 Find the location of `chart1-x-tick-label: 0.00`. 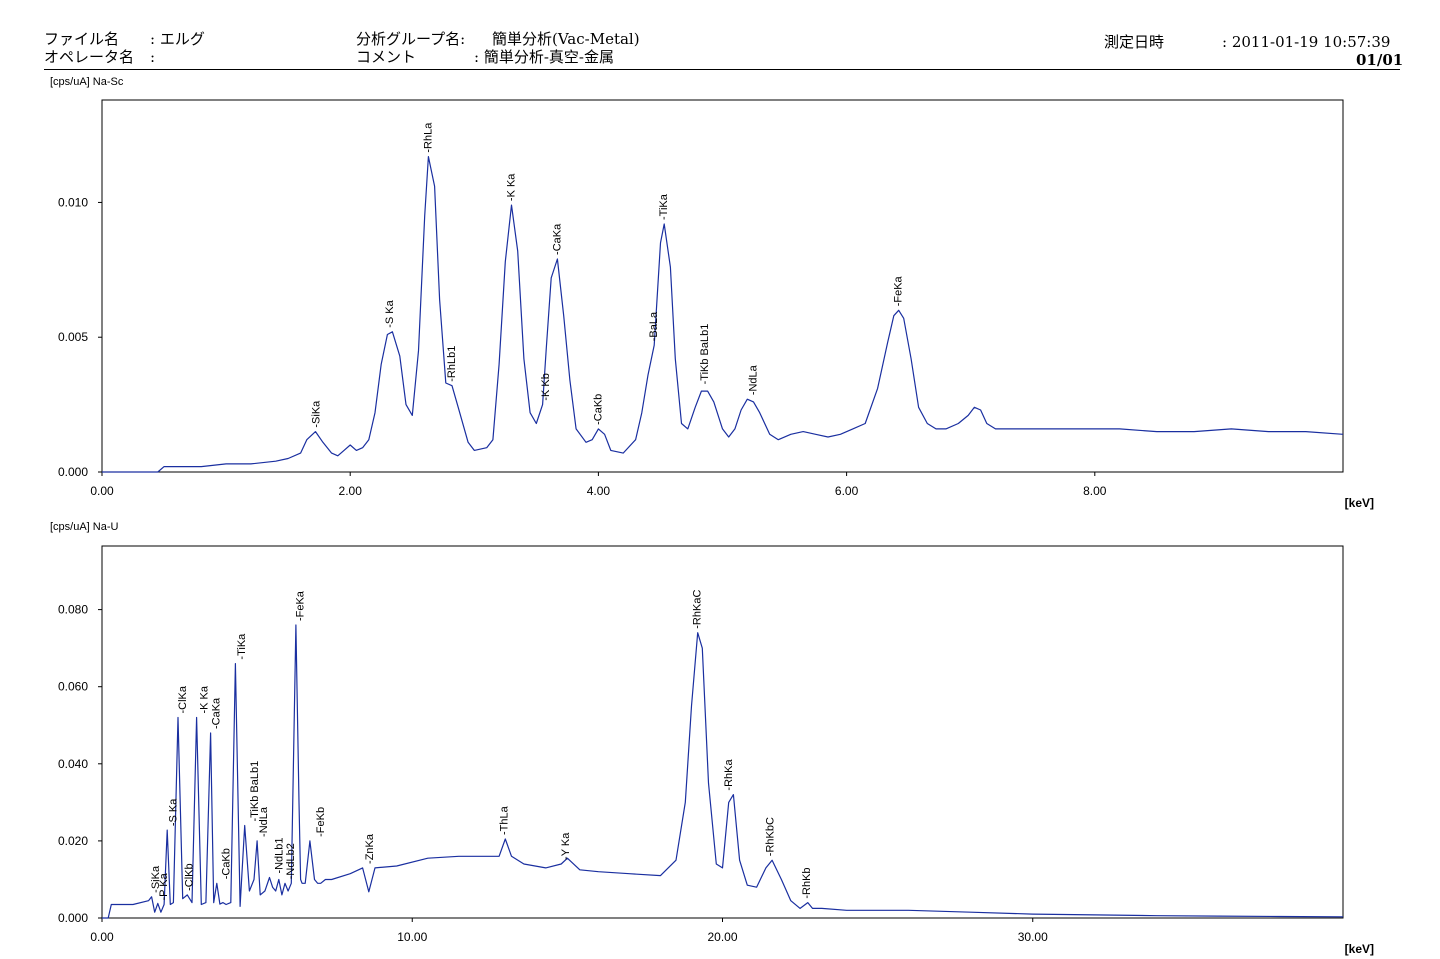

chart1-x-tick-label: 0.00 is located at coordinates (102, 491).